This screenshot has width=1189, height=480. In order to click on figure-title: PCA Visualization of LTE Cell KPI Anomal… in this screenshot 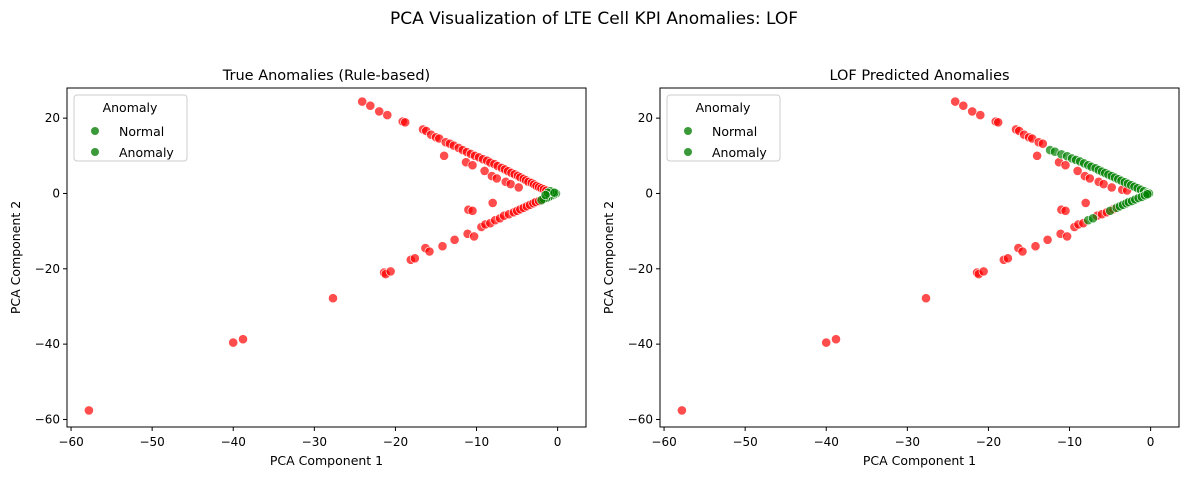, I will do `click(594, 19)`.